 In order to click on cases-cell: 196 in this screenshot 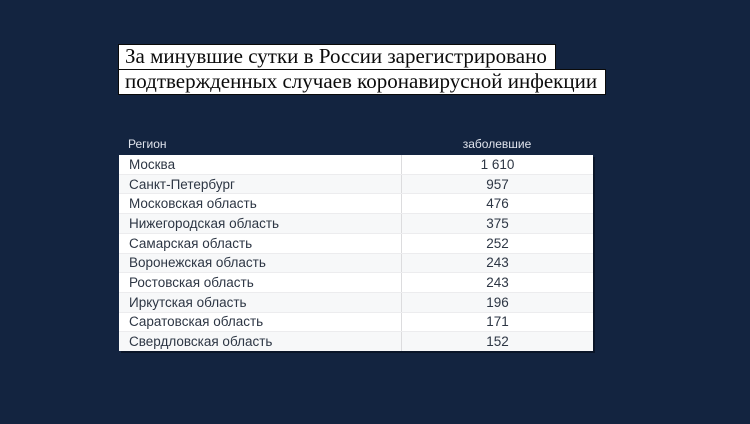, I will do `click(497, 302)`.